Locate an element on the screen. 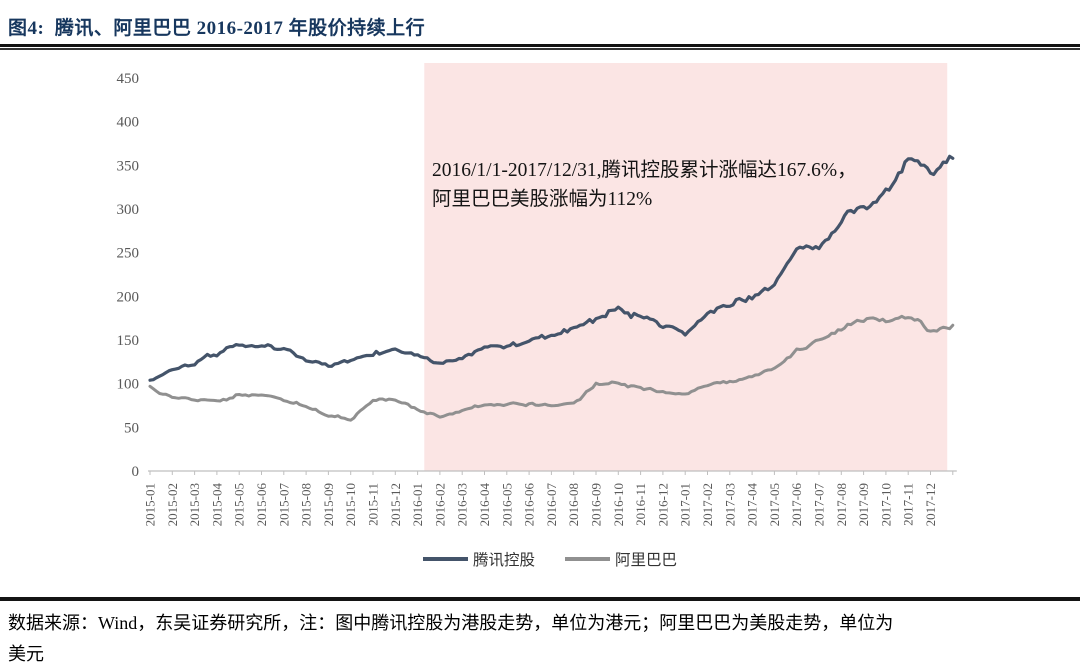 This screenshot has height=672, width=1080. svg-text: 2017-09 is located at coordinates (863, 504).